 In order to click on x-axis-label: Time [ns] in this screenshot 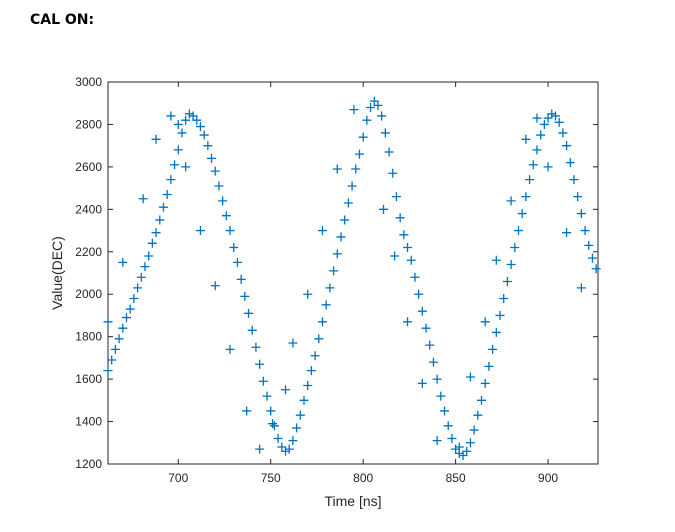, I will do `click(352, 501)`.